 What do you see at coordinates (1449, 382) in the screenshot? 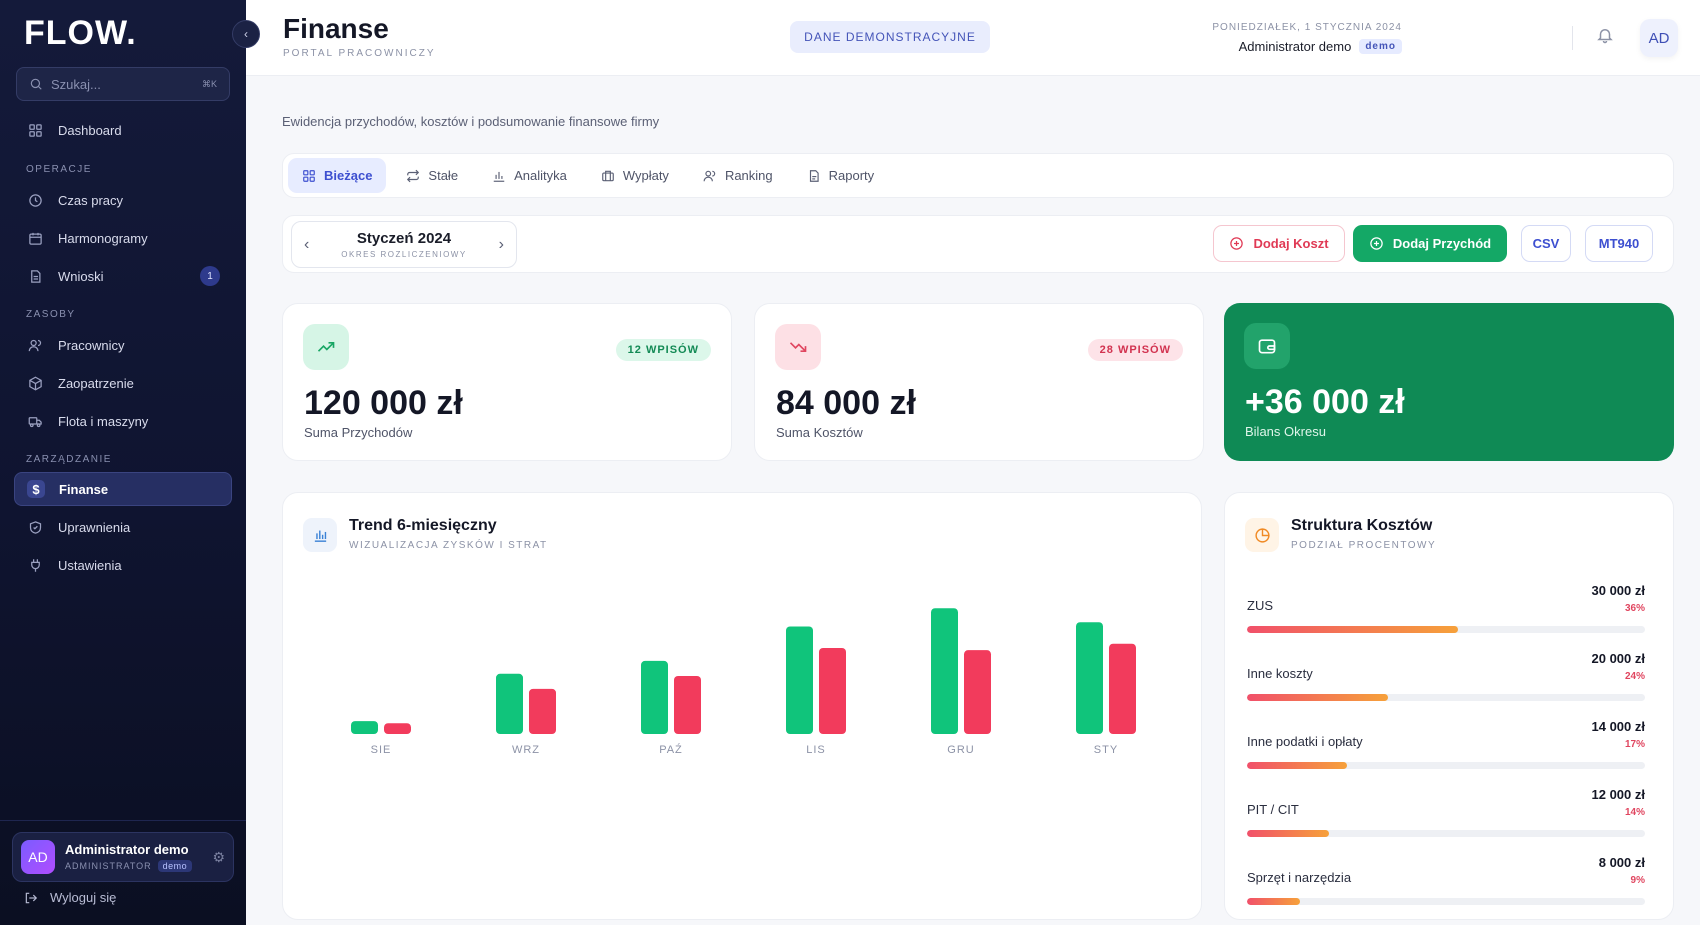
I see `kpi-balance-card: +36 000 zł Bilans Okresu` at bounding box center [1449, 382].